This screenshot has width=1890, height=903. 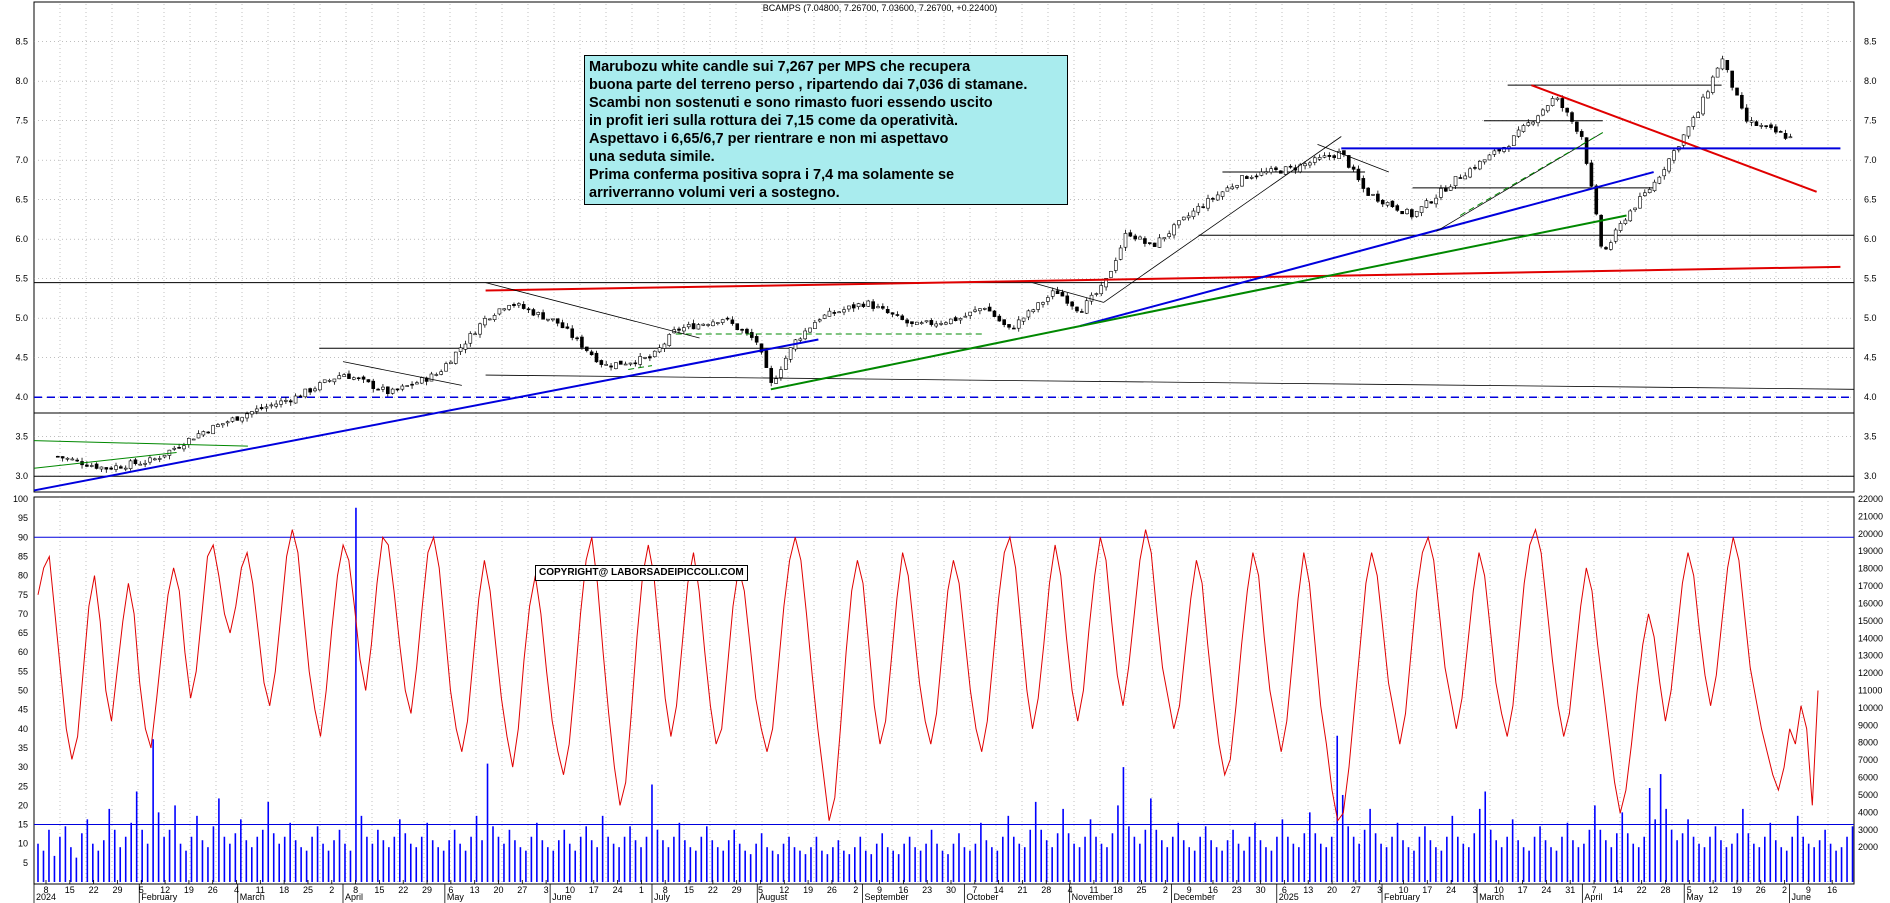 What do you see at coordinates (354, 897) in the screenshot?
I see `x-month-label: April` at bounding box center [354, 897].